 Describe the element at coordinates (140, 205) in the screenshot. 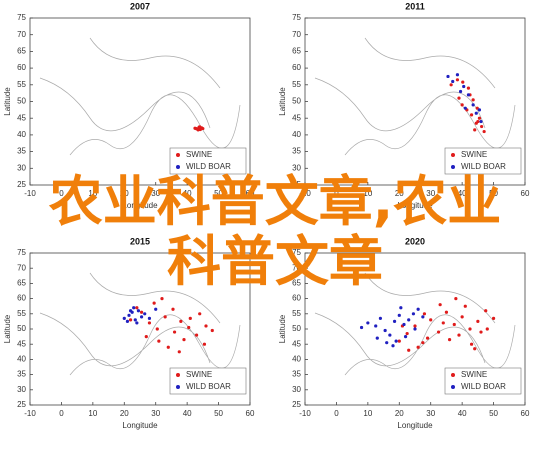

I see `x-axis-label: Longitude` at that location.